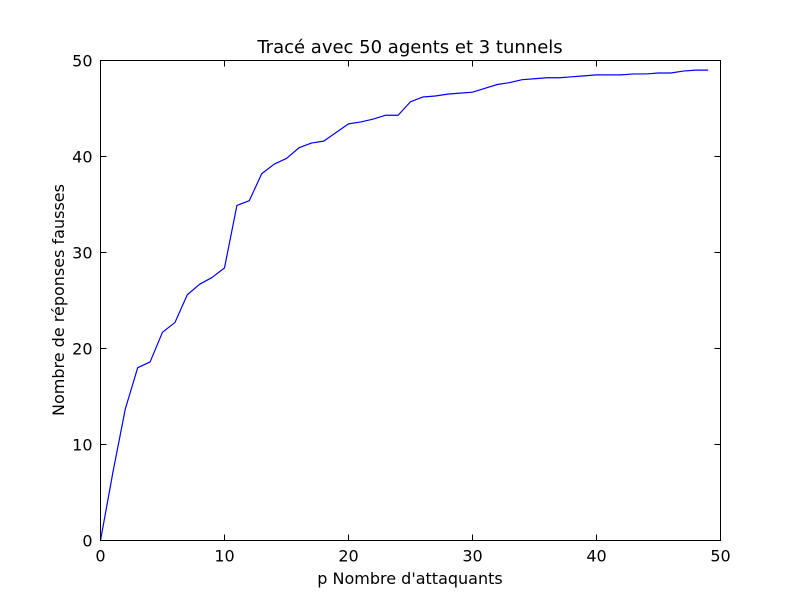 The height and width of the screenshot is (600, 800). What do you see at coordinates (720, 556) in the screenshot?
I see `x-tick-label: 50` at bounding box center [720, 556].